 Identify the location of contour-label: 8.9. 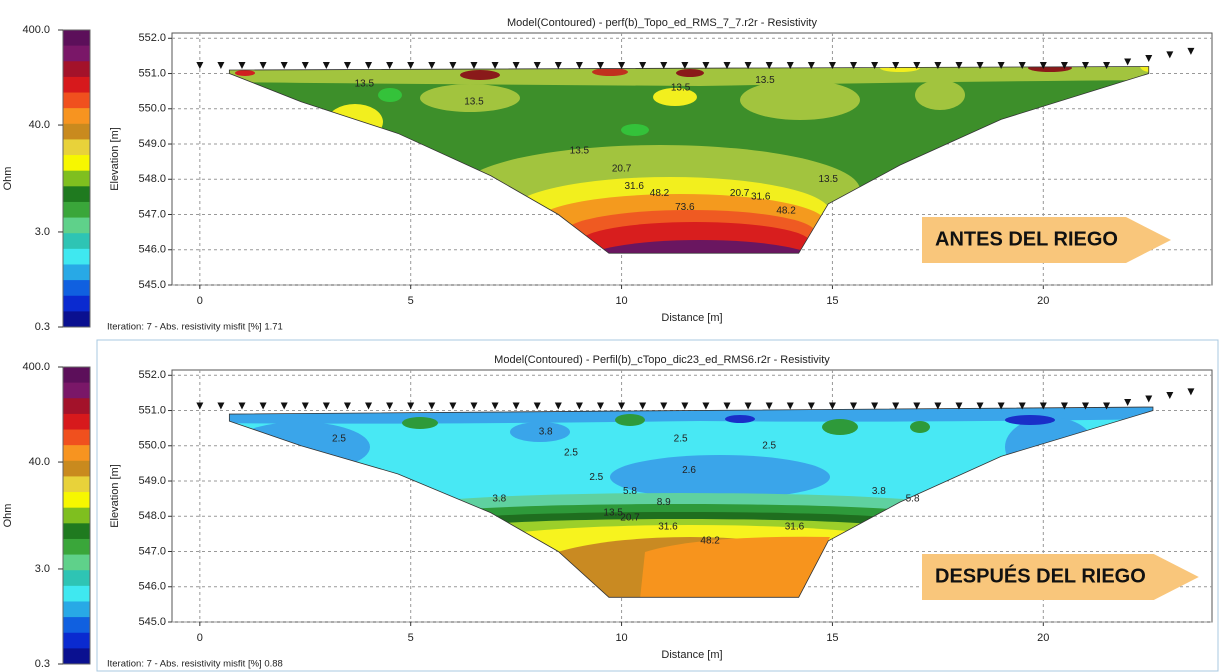
(664, 502).